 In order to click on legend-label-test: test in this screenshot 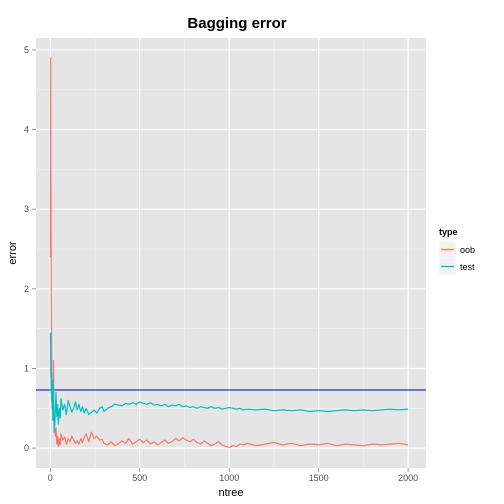, I will do `click(467, 267)`.